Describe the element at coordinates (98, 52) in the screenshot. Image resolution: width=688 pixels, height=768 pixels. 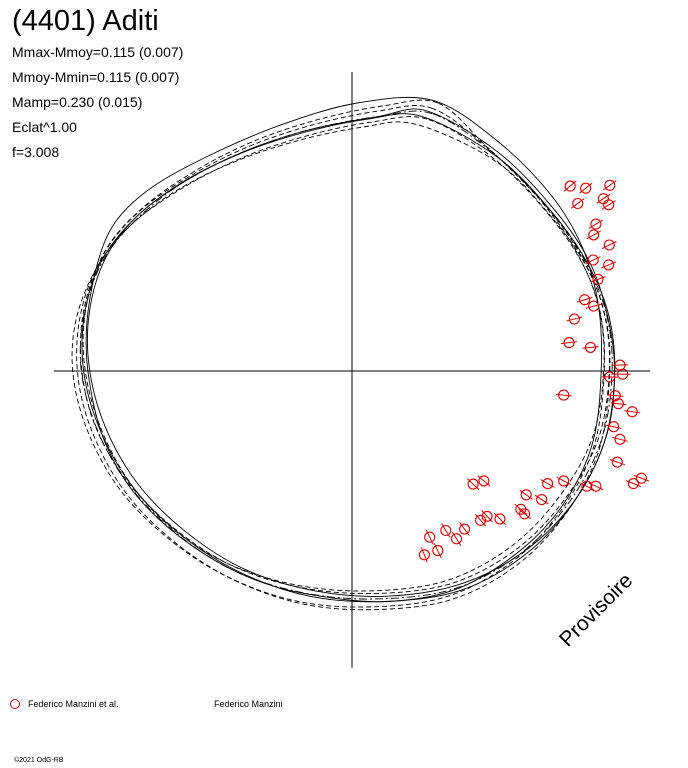
I see `stat-mmax-mmoy: Mmax-Mmoy=0.115 (0.007)` at that location.